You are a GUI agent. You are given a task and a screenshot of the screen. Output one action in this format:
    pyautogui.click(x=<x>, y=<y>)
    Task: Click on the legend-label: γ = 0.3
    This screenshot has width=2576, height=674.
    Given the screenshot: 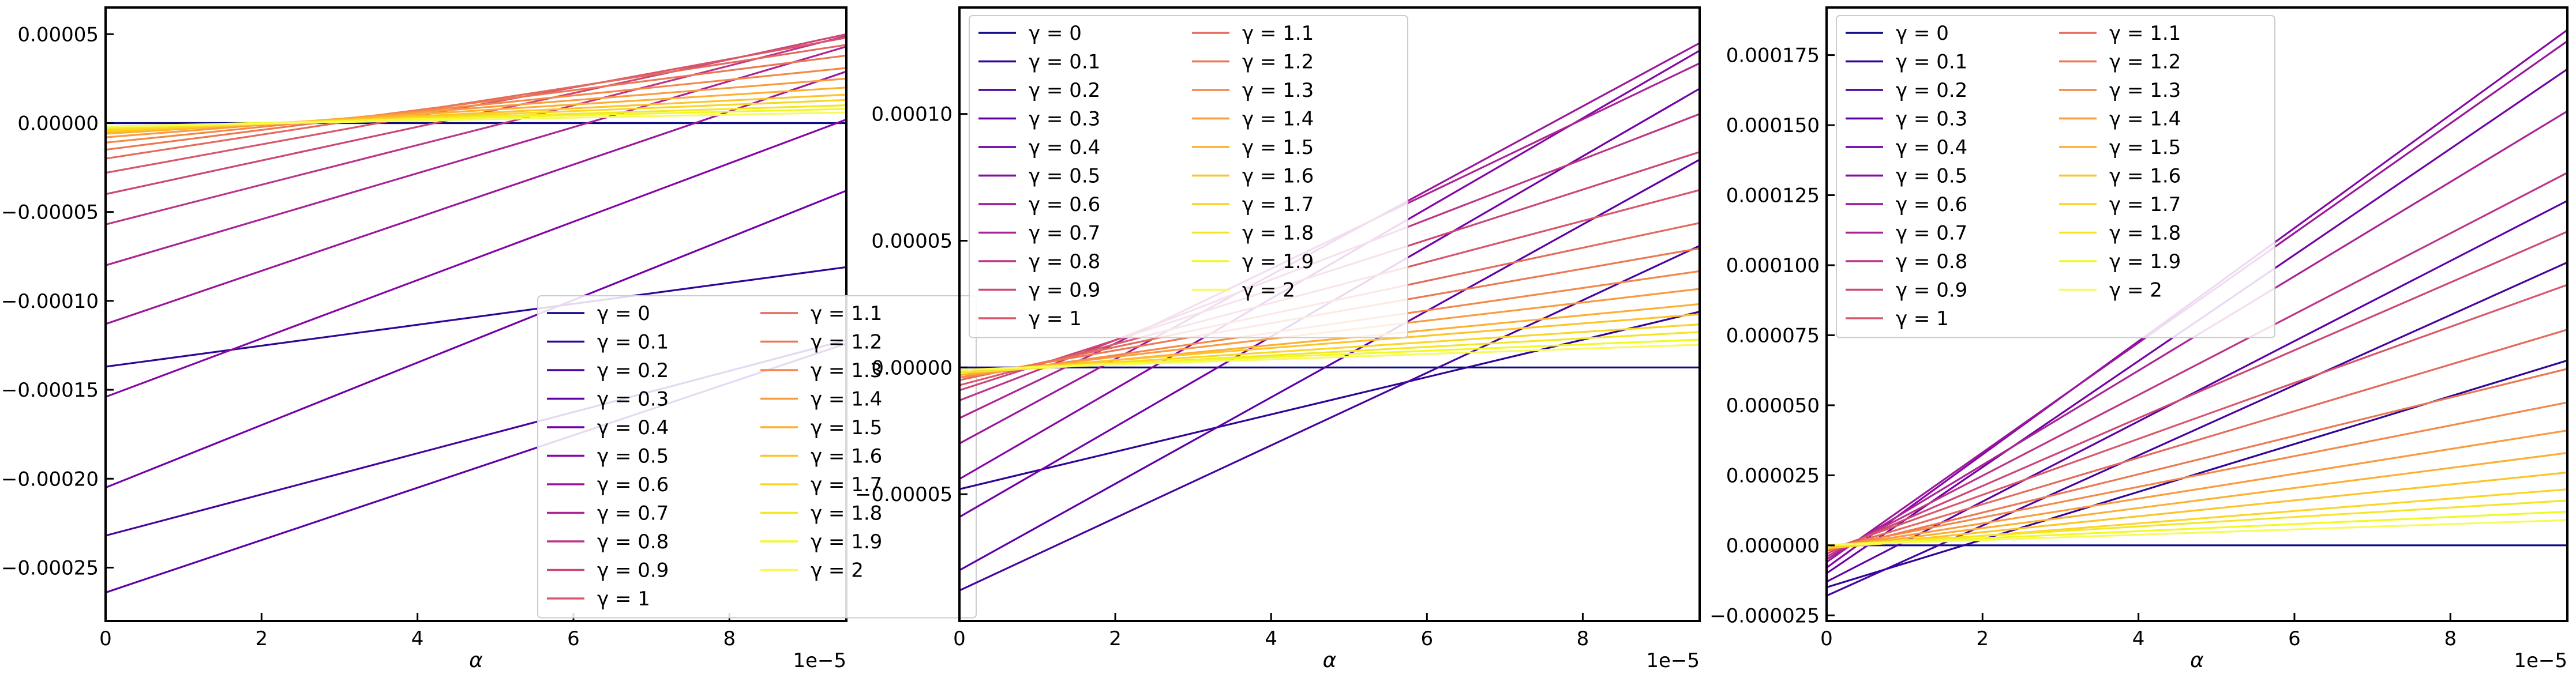 What is the action you would take?
    pyautogui.click(x=1064, y=119)
    